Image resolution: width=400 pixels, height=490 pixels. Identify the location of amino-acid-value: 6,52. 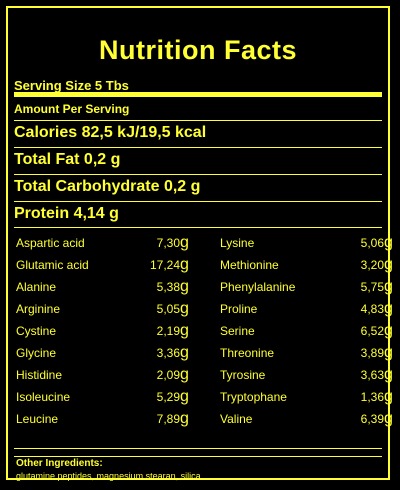
(372, 331).